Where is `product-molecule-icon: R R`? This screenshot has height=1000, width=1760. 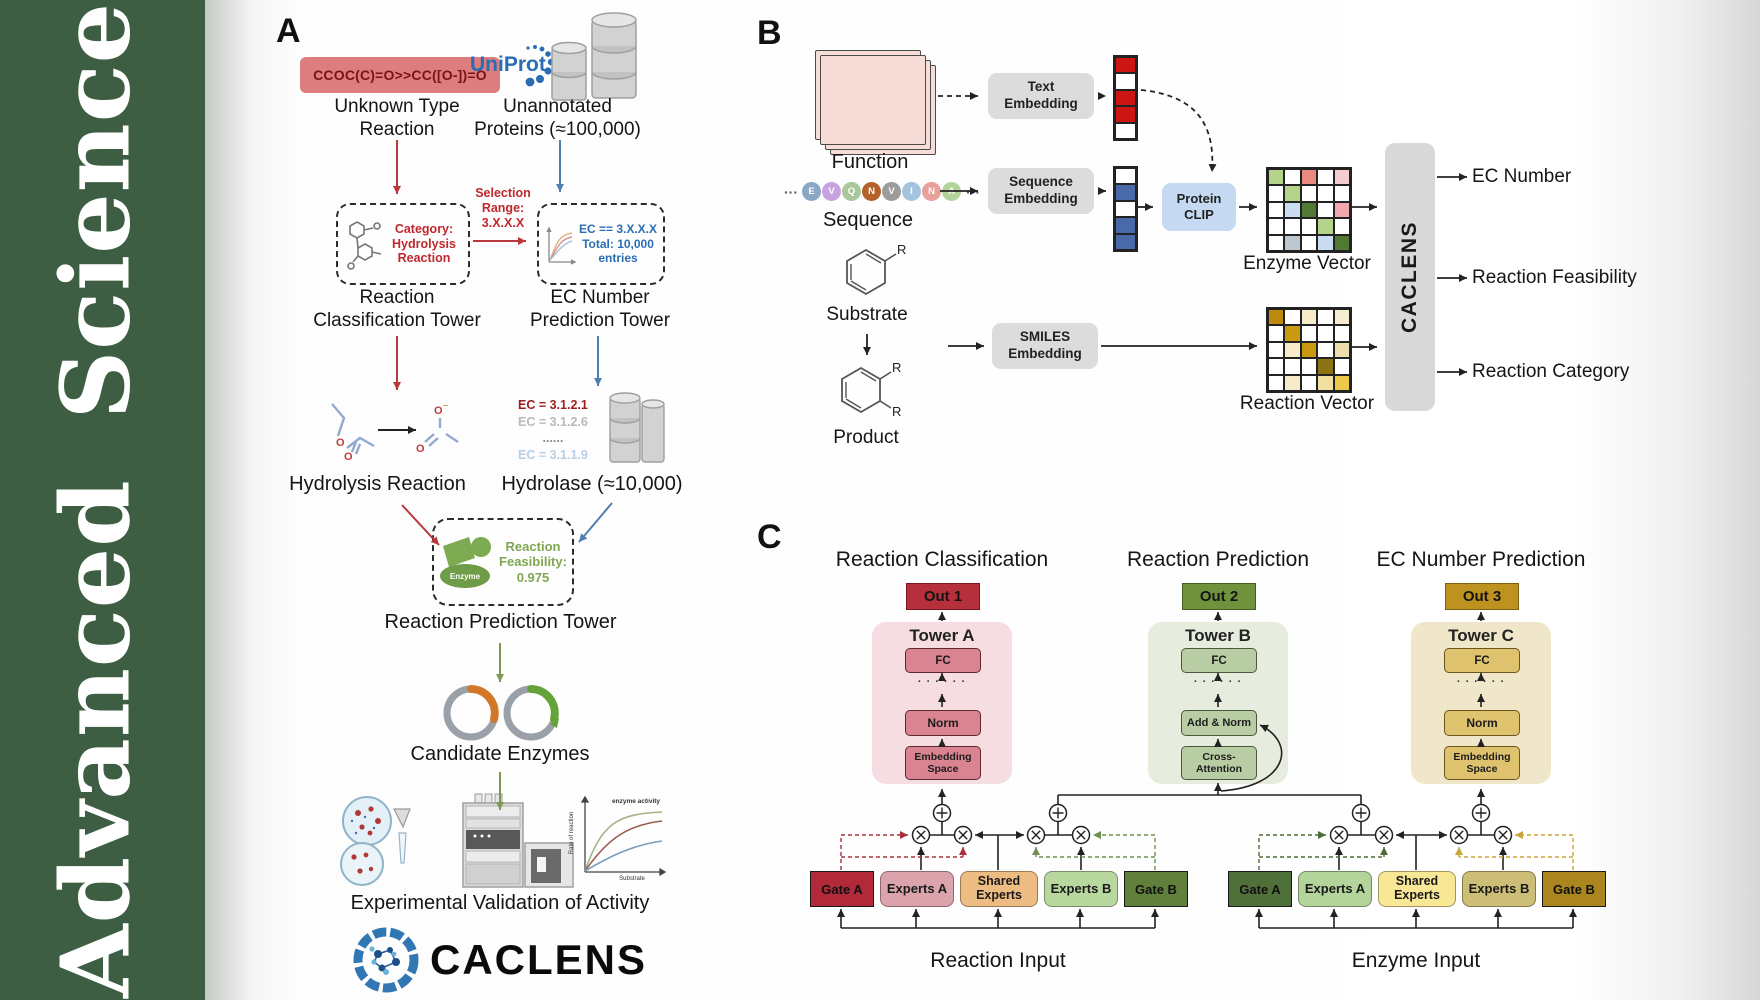
product-molecule-icon: R R is located at coordinates (871, 389).